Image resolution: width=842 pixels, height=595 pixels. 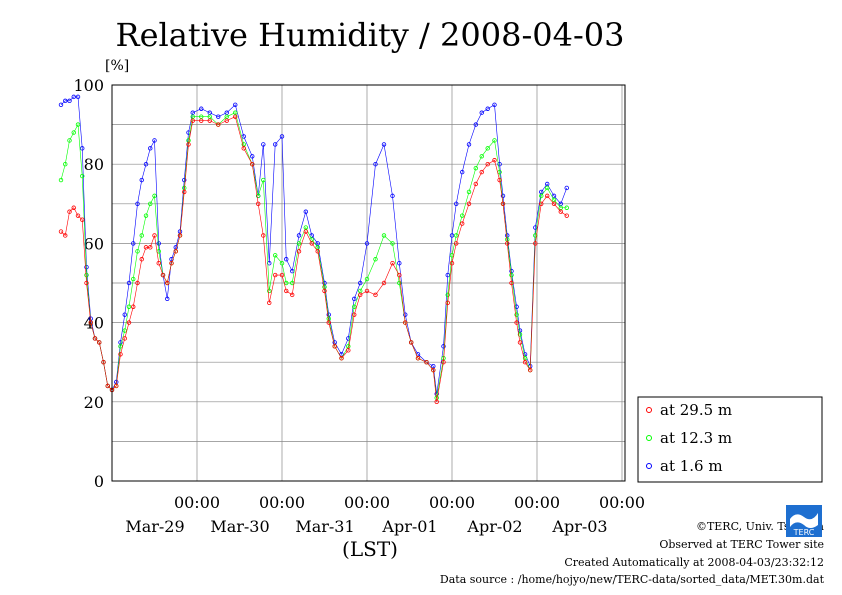 I want to click on y-axis-label: [%], so click(x=117, y=66).